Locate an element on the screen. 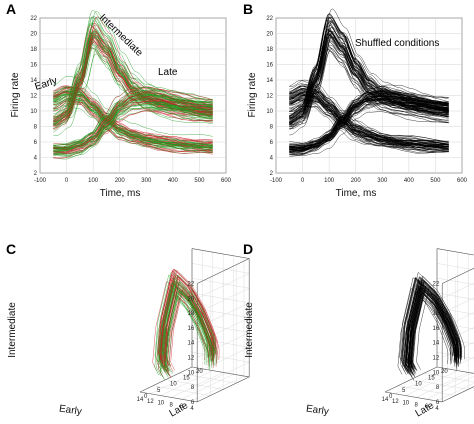  y-tick-label: 15 is located at coordinates (186, 378).